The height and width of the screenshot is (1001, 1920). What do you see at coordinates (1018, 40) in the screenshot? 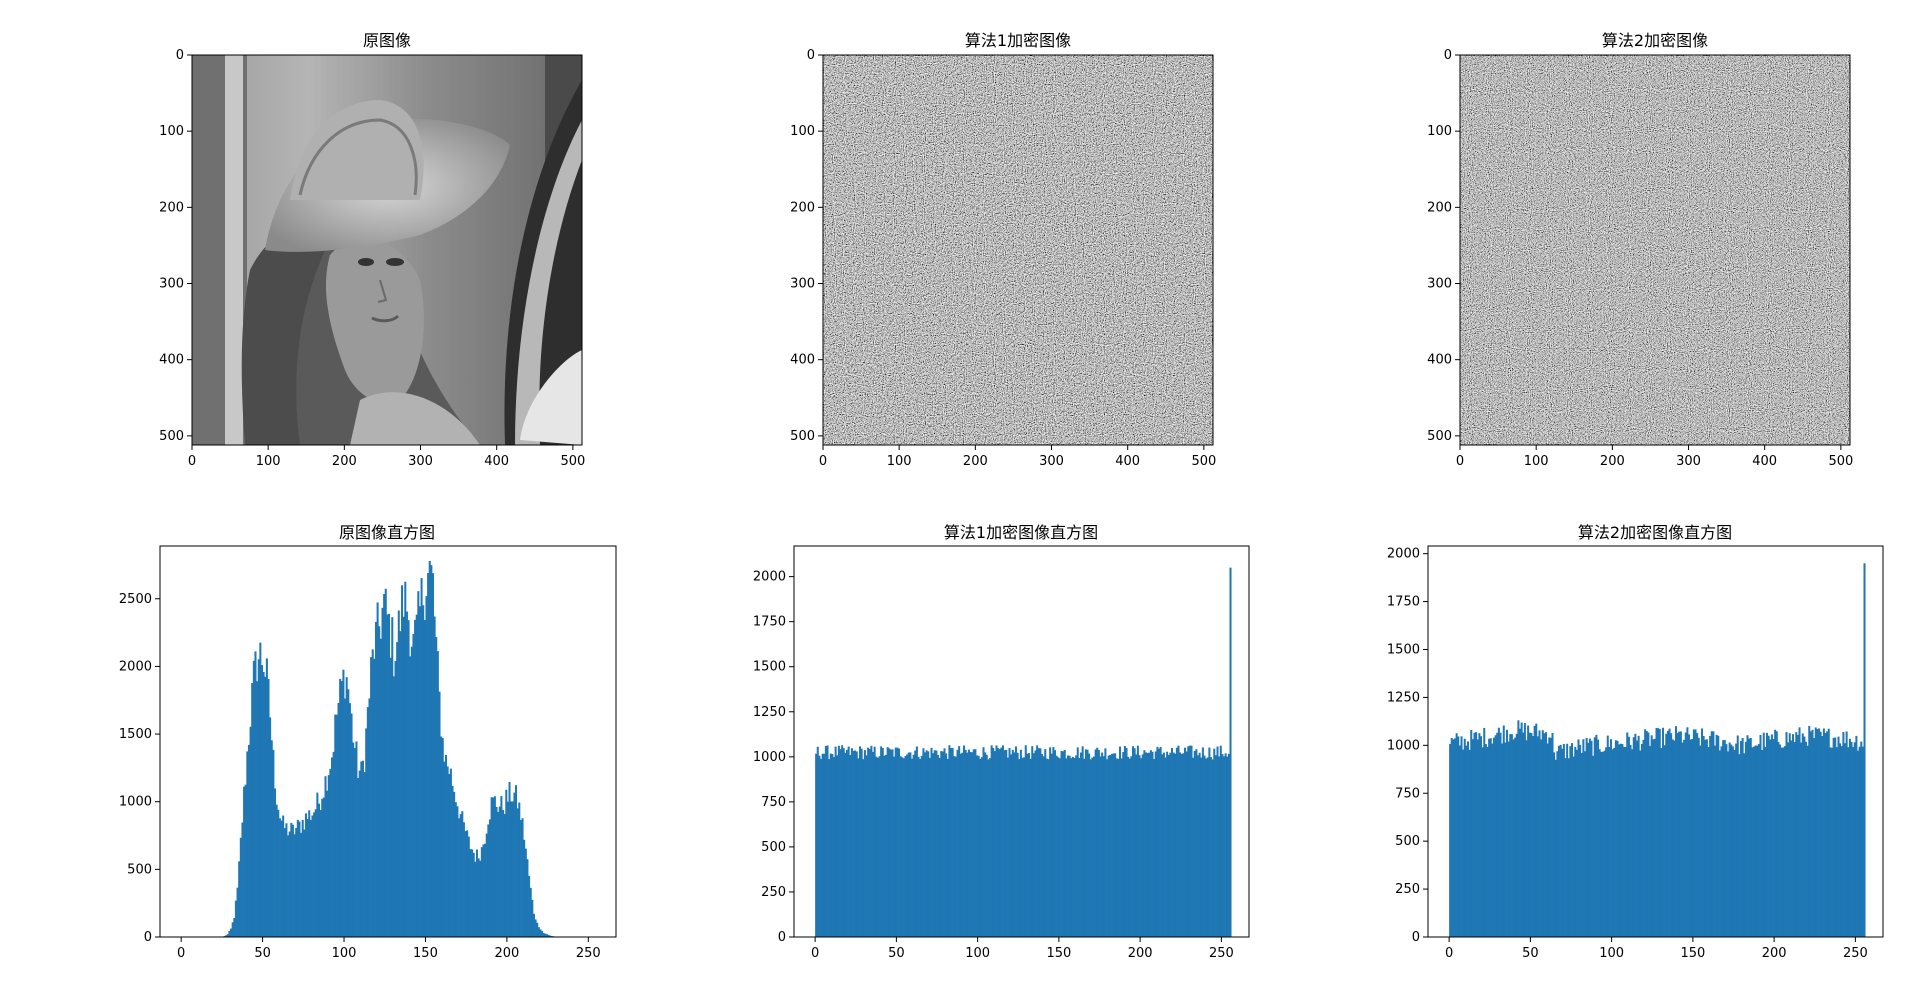
I see `panel-title: 算法1加密图像` at bounding box center [1018, 40].